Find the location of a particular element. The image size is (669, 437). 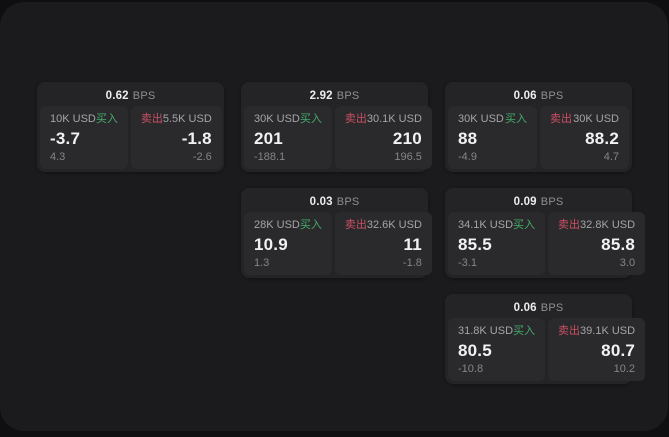

spread-header: 2.92 BPS is located at coordinates (334, 95).